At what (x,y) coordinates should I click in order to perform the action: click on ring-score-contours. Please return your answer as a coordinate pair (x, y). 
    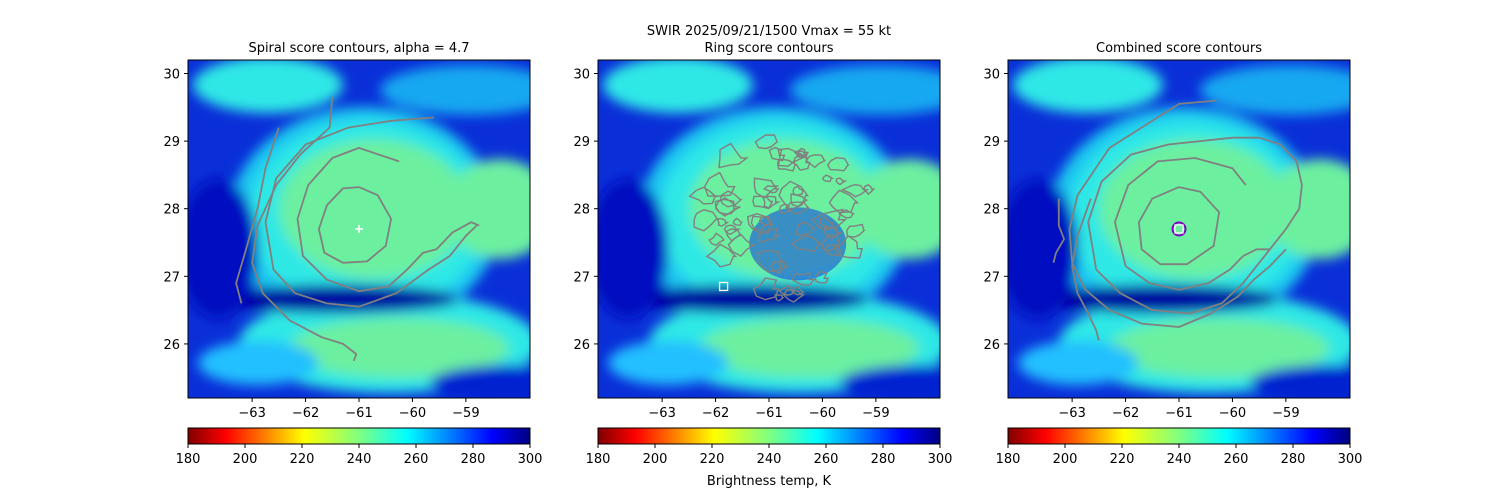
    Looking at the image, I should click on (782, 218).